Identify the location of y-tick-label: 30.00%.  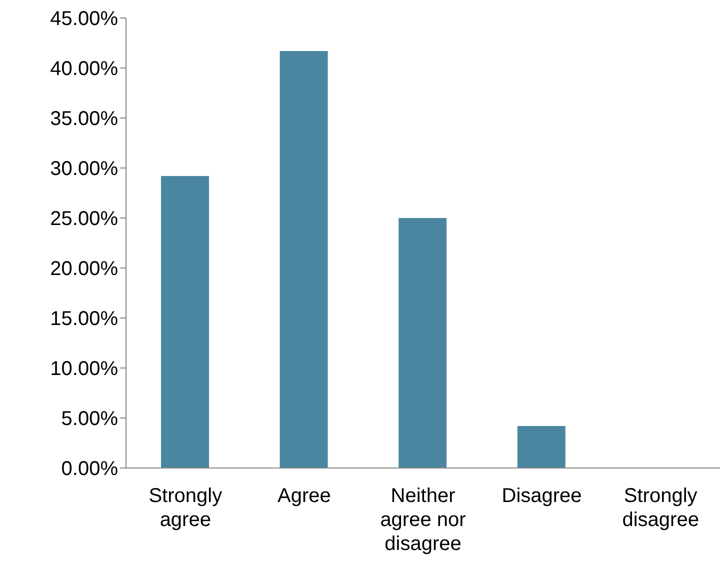
(84, 169).